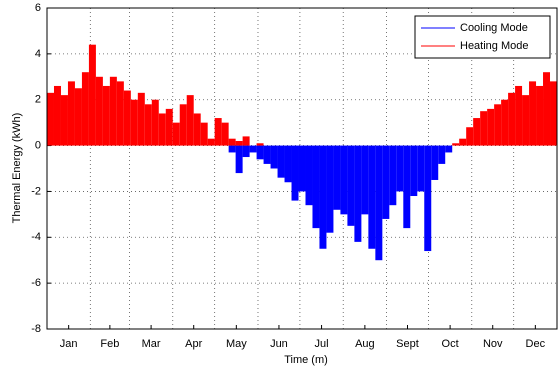 The height and width of the screenshot is (370, 558). I want to click on x-tick-label: Jun, so click(279, 344).